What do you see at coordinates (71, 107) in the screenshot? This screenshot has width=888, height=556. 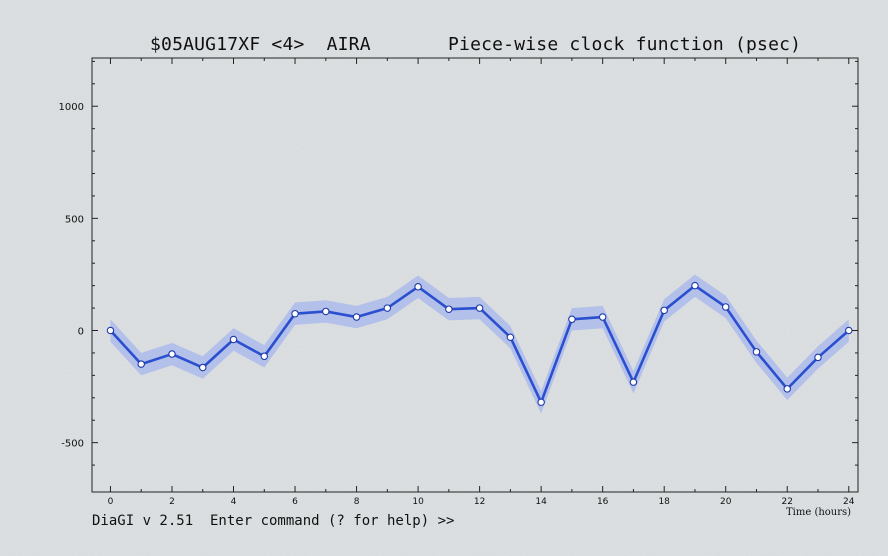 I see `y-tick-label: 1000` at bounding box center [71, 107].